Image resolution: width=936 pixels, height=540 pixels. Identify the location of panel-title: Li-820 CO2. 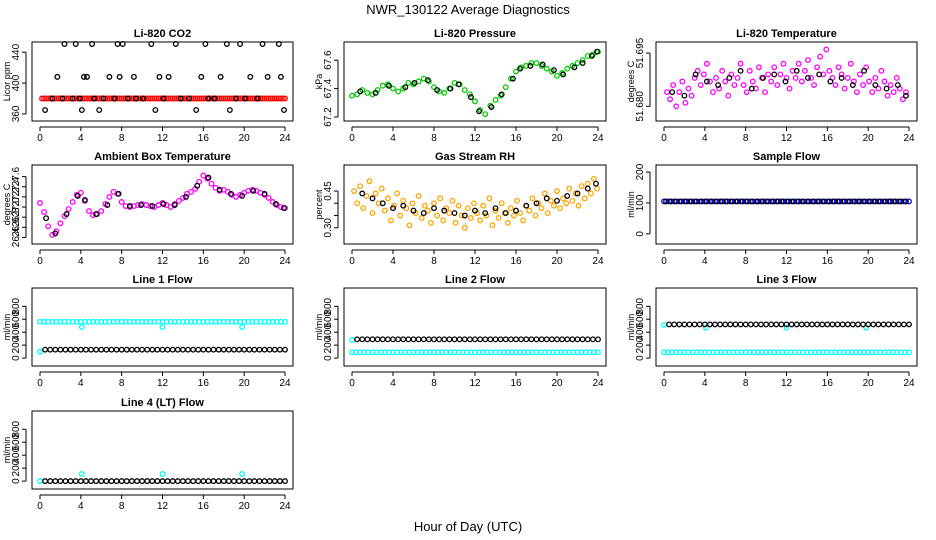
(162, 34).